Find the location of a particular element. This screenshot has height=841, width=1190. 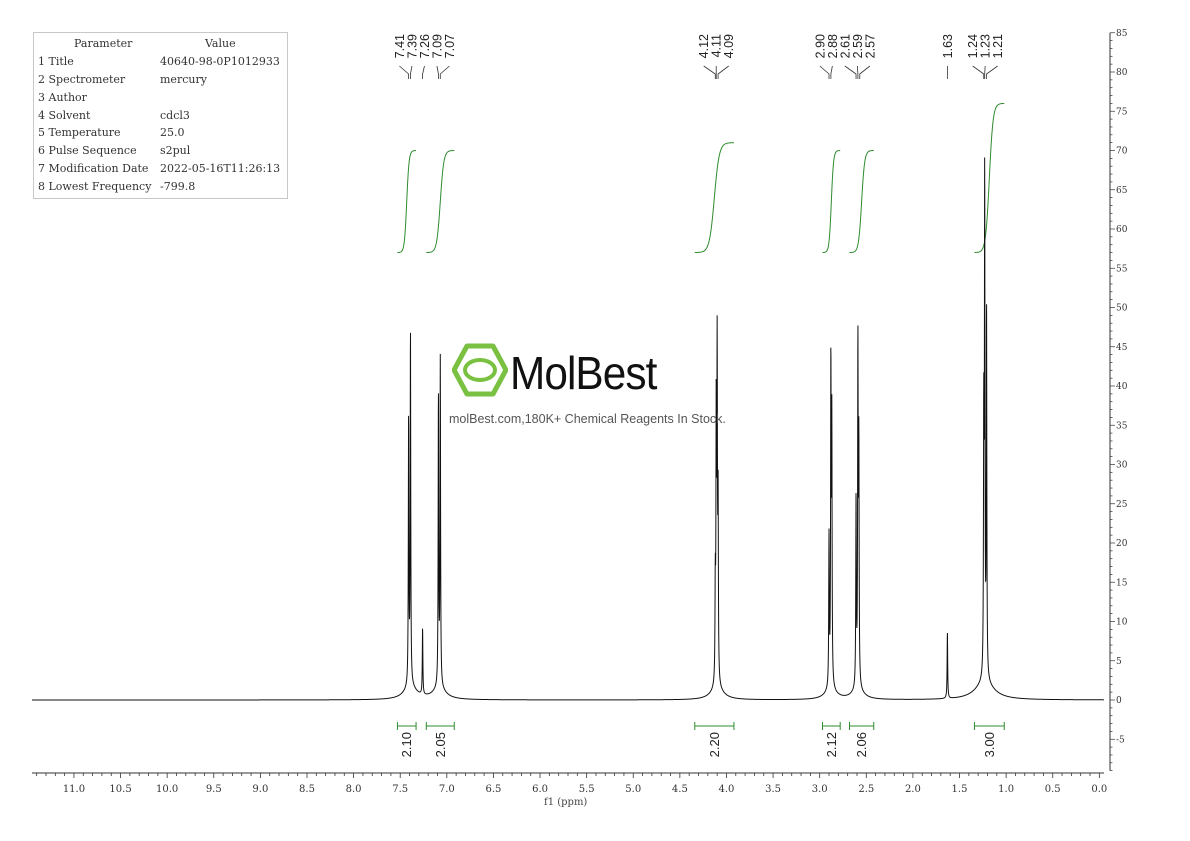

peak-label: 1.21 is located at coordinates (998, 46).